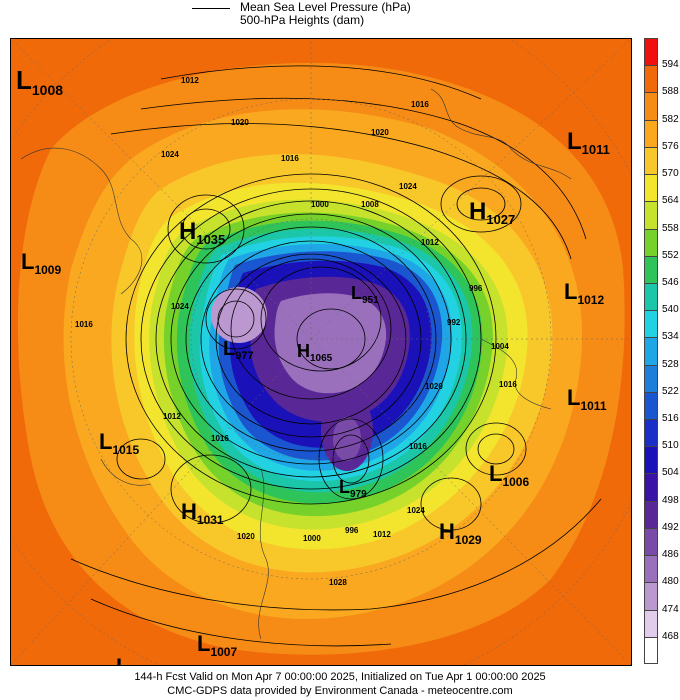  What do you see at coordinates (670, 65) in the screenshot?
I see `colorbar-tick-label: 594` at bounding box center [670, 65].